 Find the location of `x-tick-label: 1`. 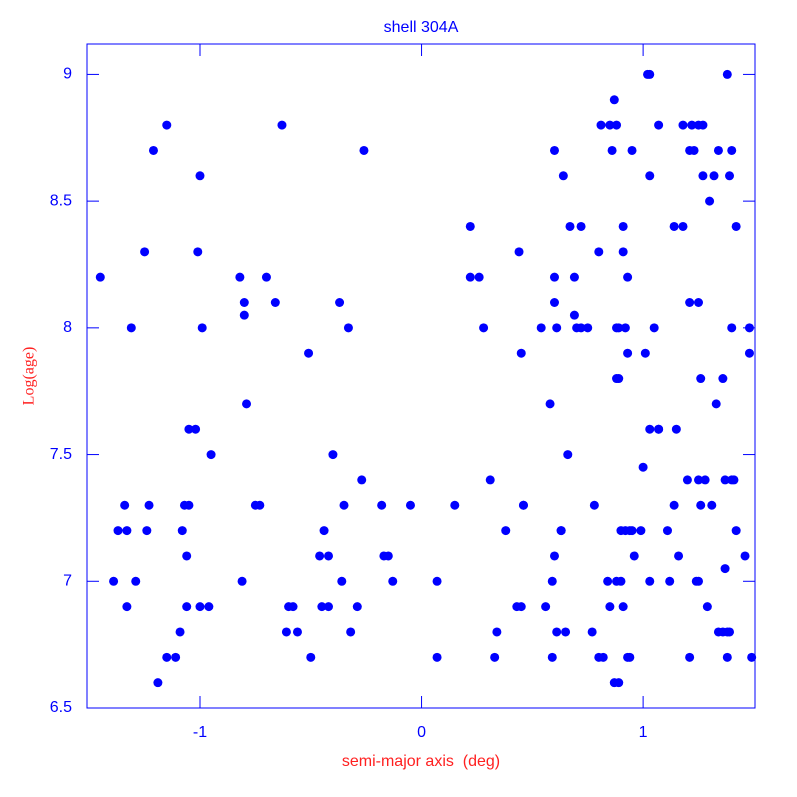

x-tick-label: 1 is located at coordinates (643, 732).